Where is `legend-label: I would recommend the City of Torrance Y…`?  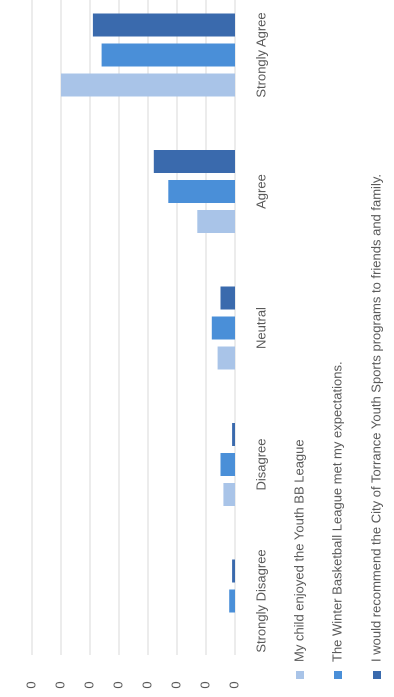
legend-label: I would recommend the City of Torrance Y… is located at coordinates (375, 418).